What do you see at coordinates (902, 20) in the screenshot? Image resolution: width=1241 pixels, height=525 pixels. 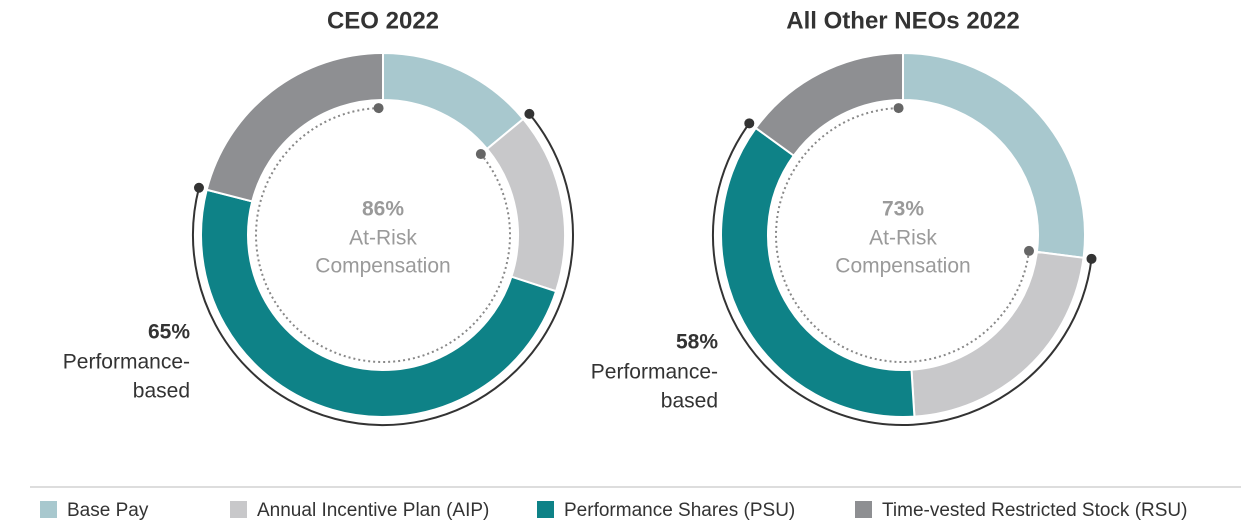 I see `chart-title: All Other NEOs 2022` at bounding box center [902, 20].